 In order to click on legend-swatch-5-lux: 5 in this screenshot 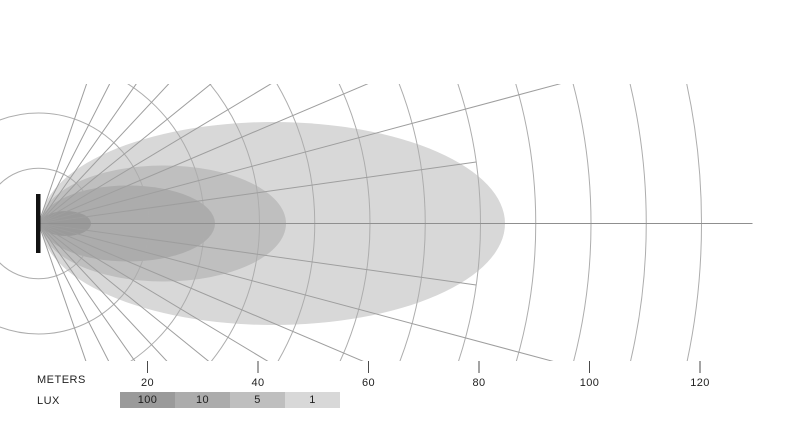, I will do `click(257, 400)`.